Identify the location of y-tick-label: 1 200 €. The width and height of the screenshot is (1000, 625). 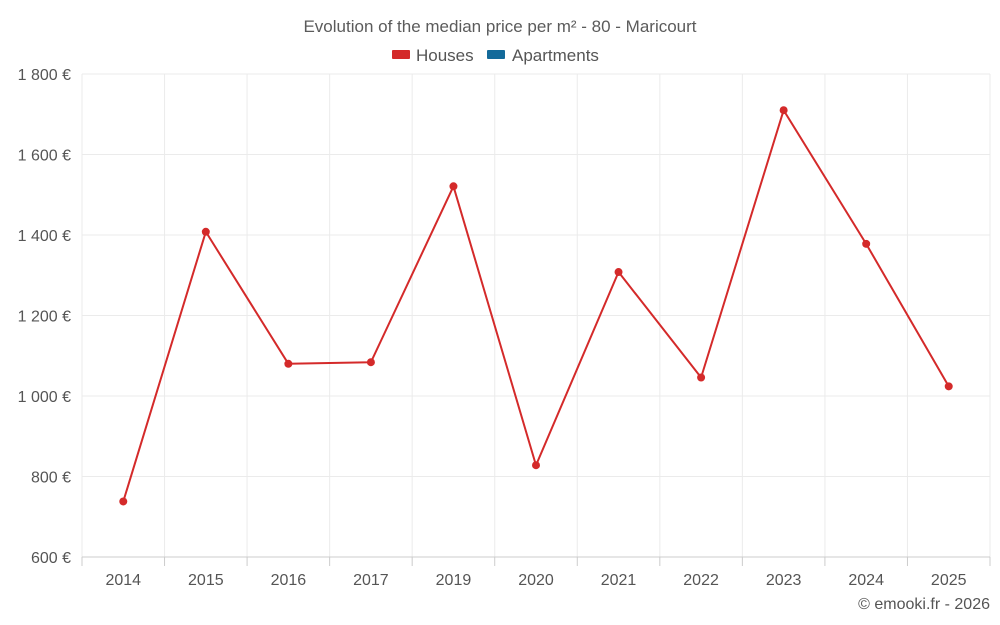
(44, 317).